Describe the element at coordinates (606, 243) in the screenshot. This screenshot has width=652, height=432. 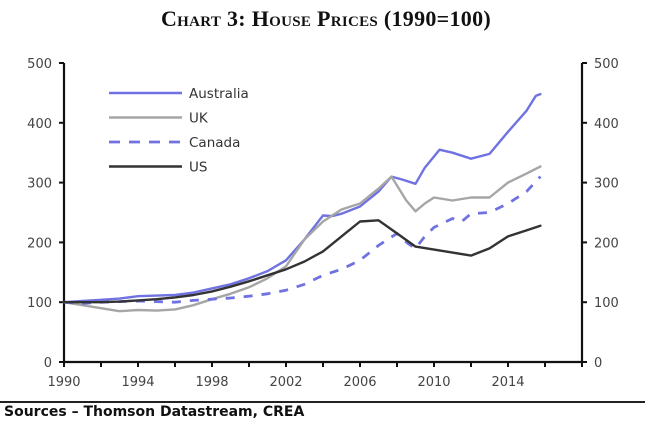
I see `y-tick-label-right: 200` at that location.